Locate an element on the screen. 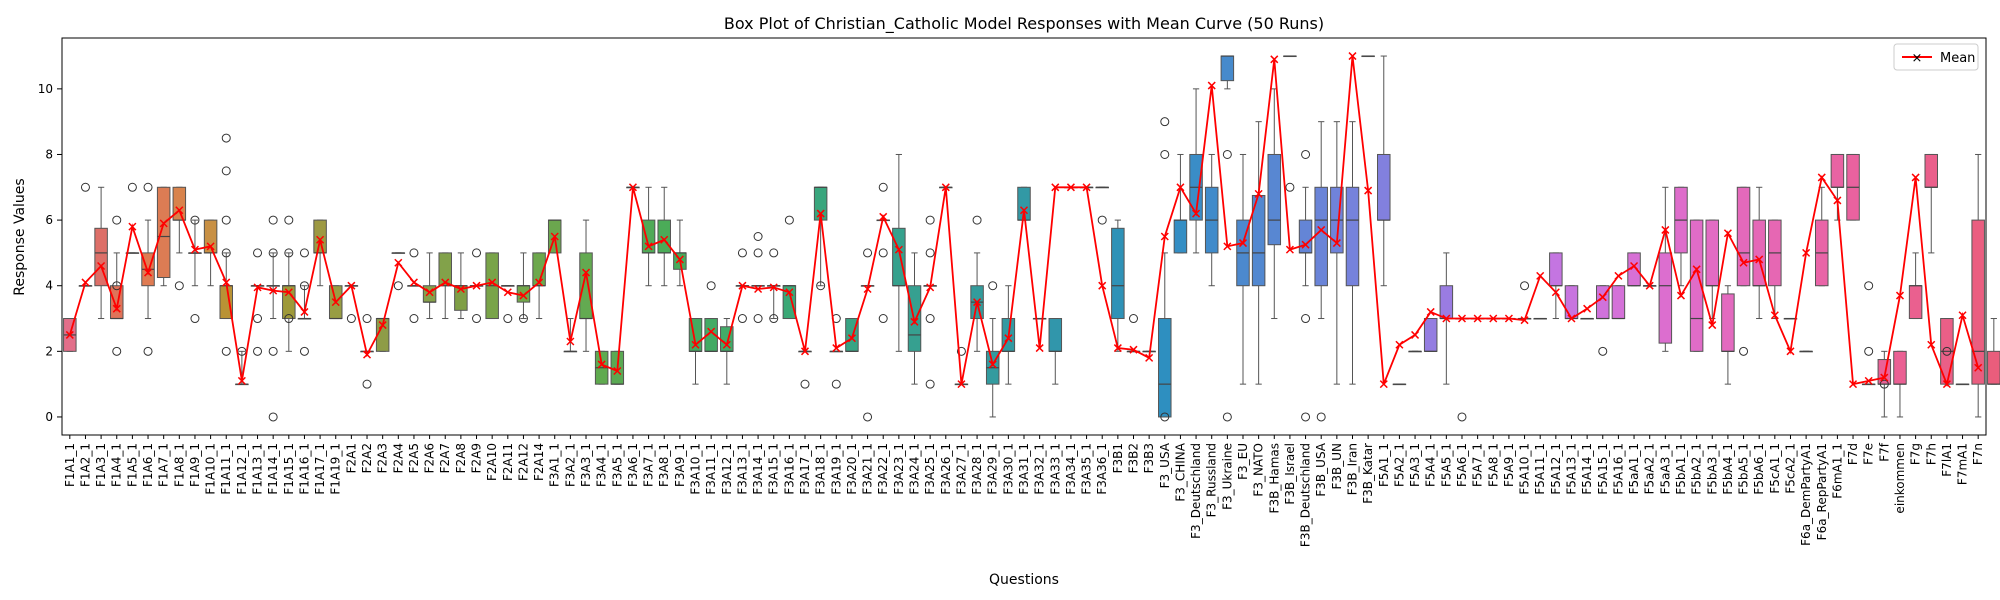 The image size is (2000, 600). x-tick-label: F5A15_1 is located at coordinates (1603, 469).